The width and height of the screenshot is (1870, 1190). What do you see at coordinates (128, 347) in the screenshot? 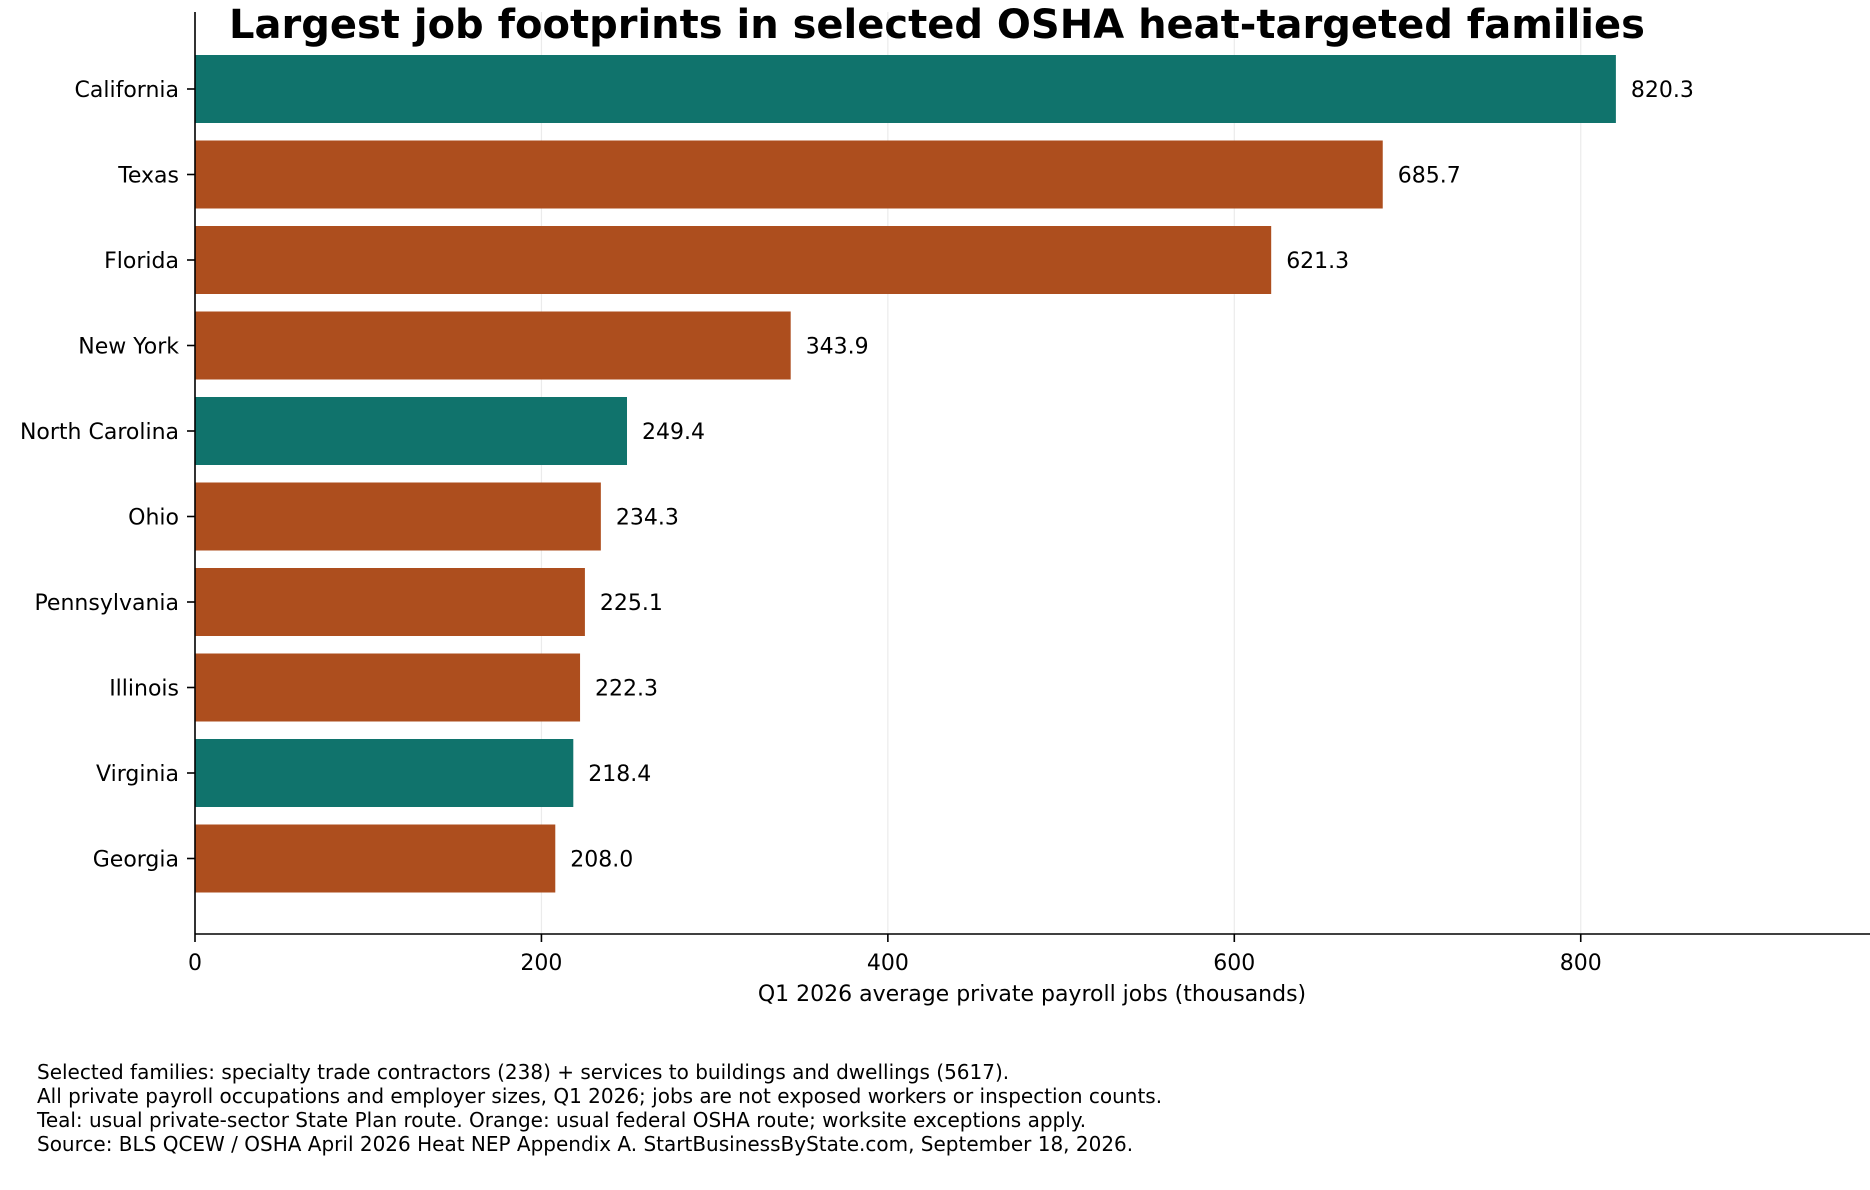
I see `category-label: New York` at bounding box center [128, 347].